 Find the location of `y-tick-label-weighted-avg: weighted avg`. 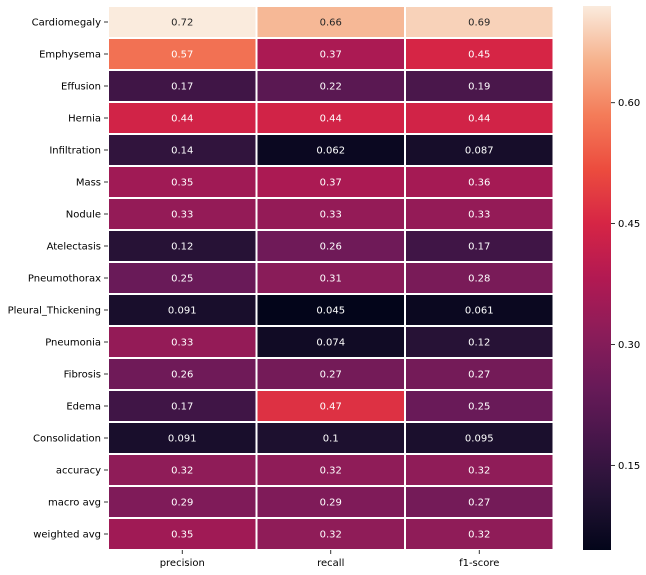

y-tick-label-weighted-avg: weighted avg is located at coordinates (67, 535).